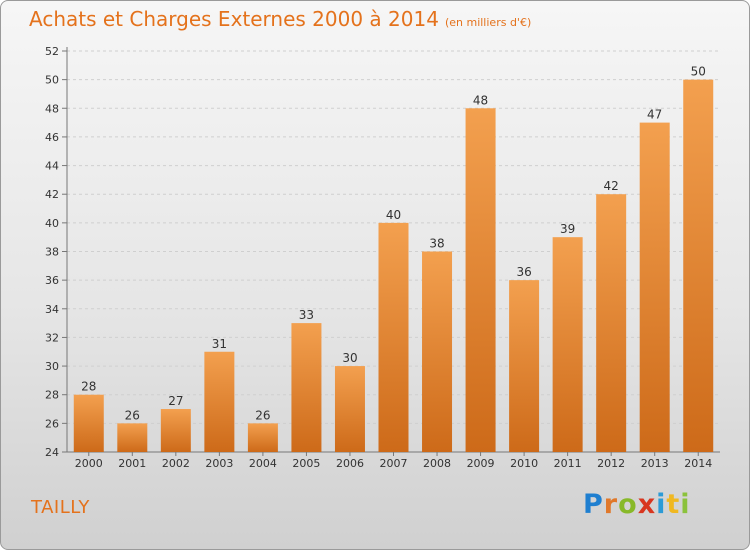  Describe the element at coordinates (52, 223) in the screenshot. I see `y-tick-label: 40` at that location.